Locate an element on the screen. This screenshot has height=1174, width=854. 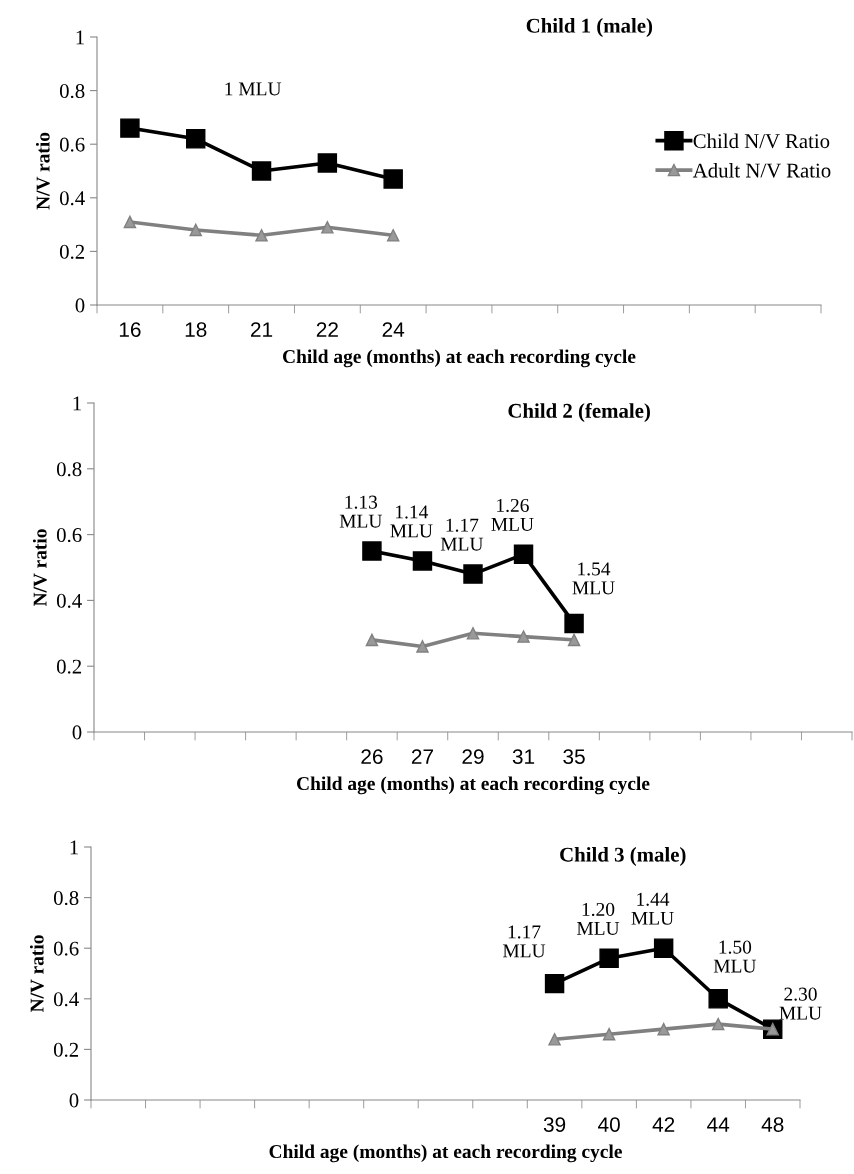
annotation: 2.30 MLU is located at coordinates (800, 1003).